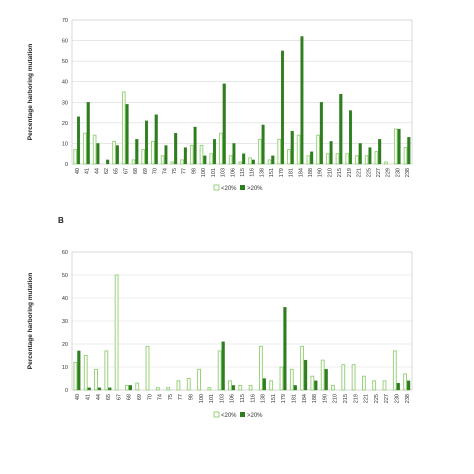 The height and width of the screenshot is (474, 474). Describe the element at coordinates (214, 172) in the screenshot. I see `x-tick-label: 101` at that location.